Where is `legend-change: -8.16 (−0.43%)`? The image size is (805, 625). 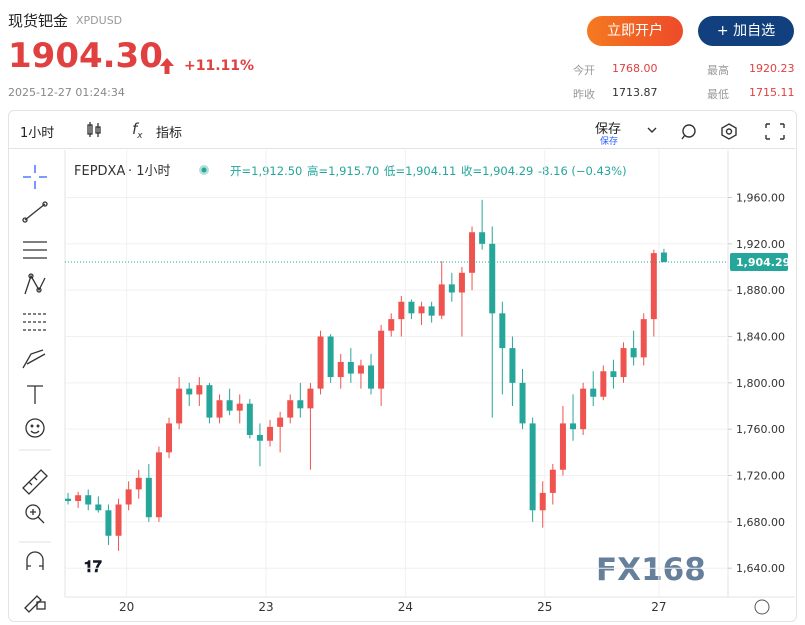 legend-change: -8.16 (−0.43%) is located at coordinates (582, 171).